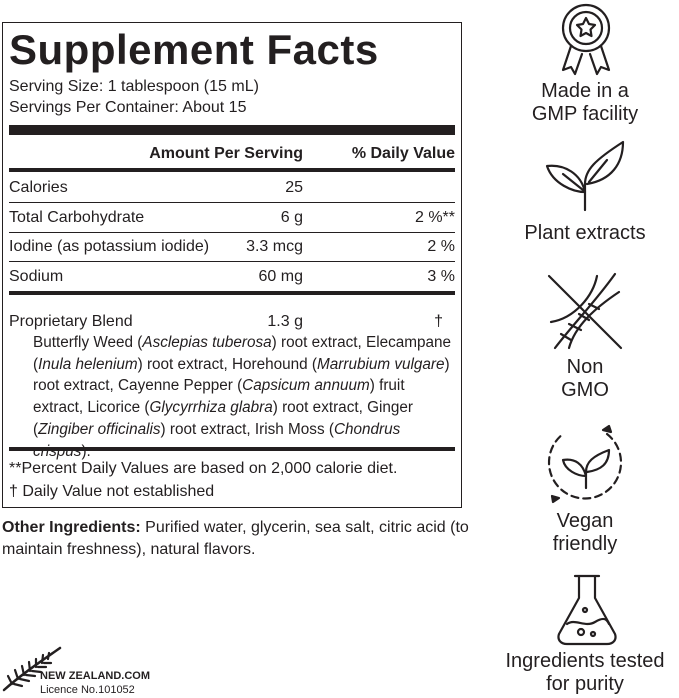  Describe the element at coordinates (38, 187) in the screenshot. I see `row-name: Calories` at that location.